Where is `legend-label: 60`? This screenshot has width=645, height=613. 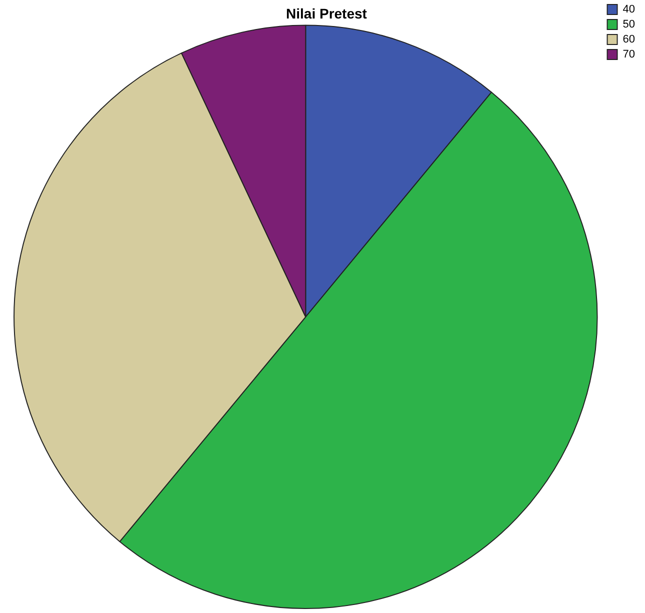 legend-label: 60 is located at coordinates (629, 40).